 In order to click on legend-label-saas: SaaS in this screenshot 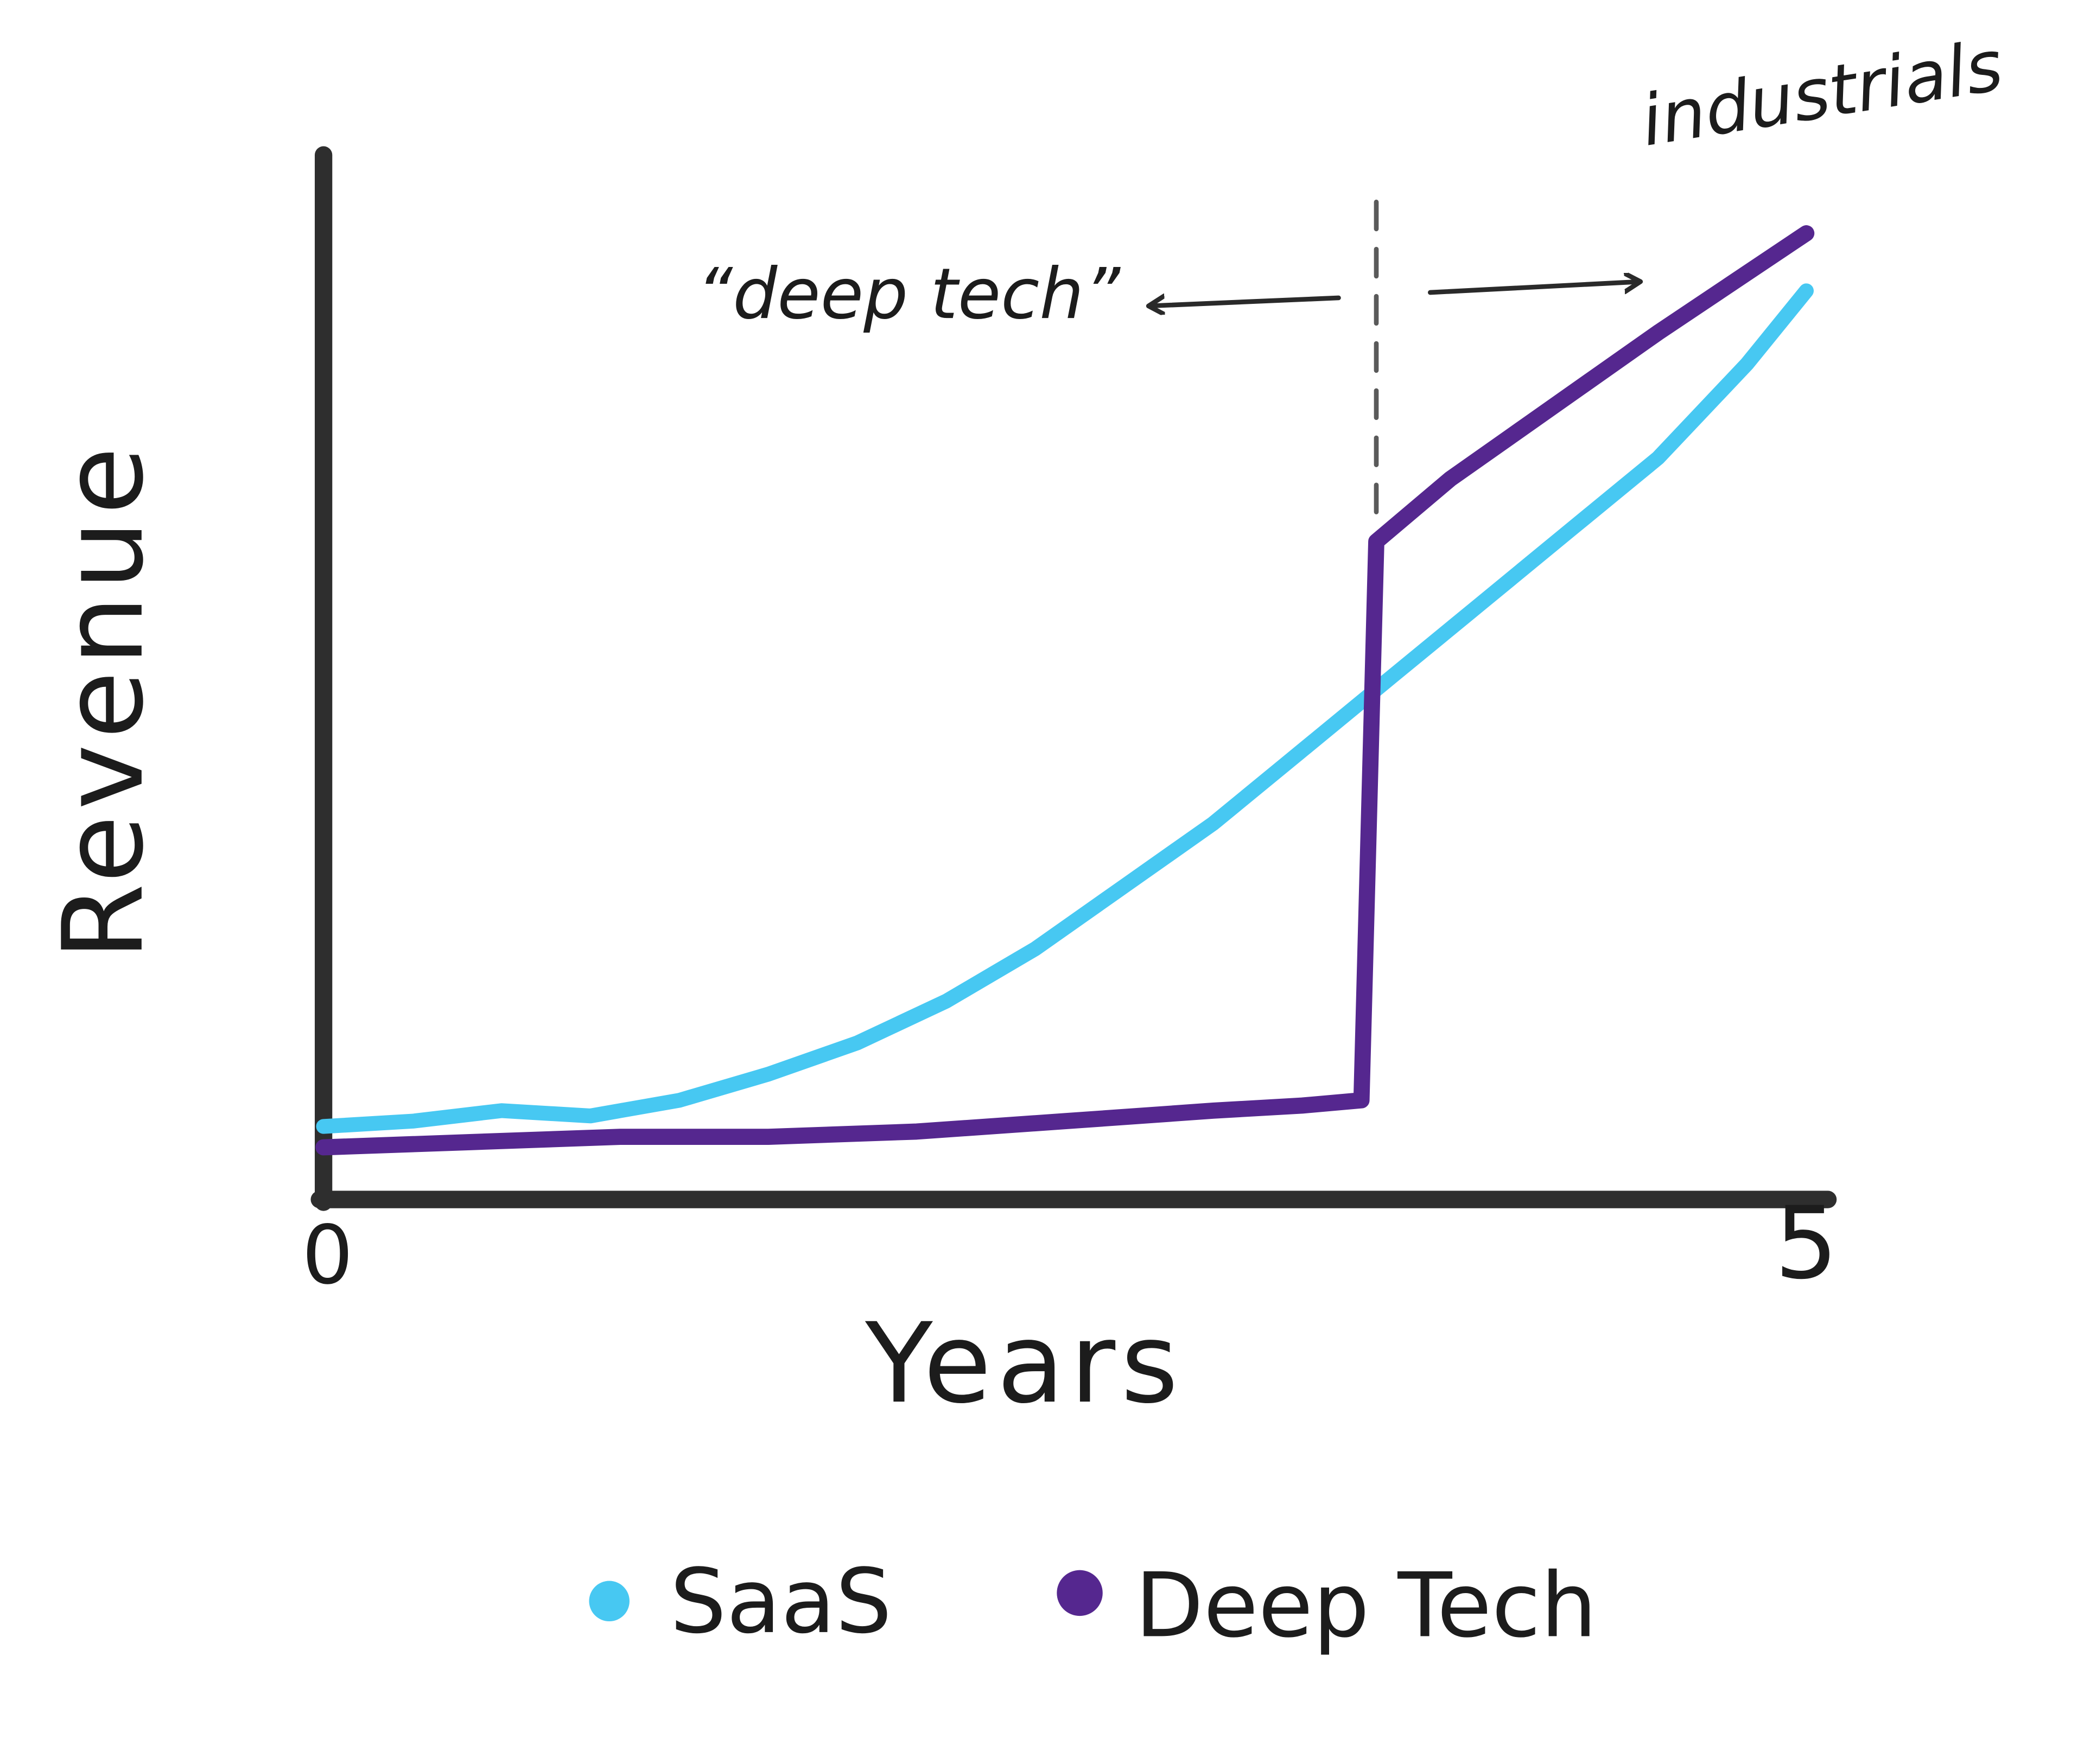, I will do `click(781, 1602)`.